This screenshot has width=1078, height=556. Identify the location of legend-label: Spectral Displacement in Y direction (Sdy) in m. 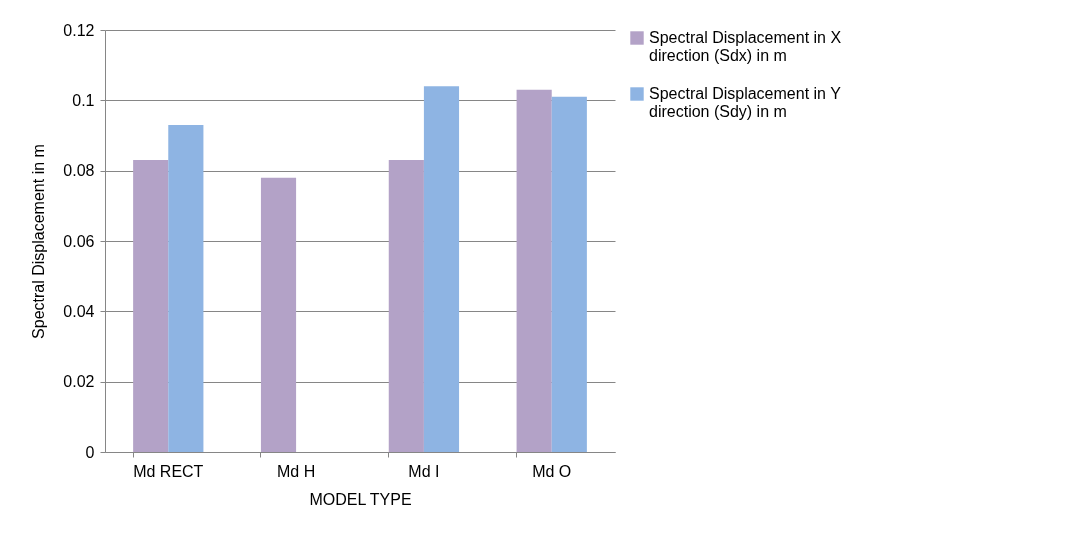
(745, 102).